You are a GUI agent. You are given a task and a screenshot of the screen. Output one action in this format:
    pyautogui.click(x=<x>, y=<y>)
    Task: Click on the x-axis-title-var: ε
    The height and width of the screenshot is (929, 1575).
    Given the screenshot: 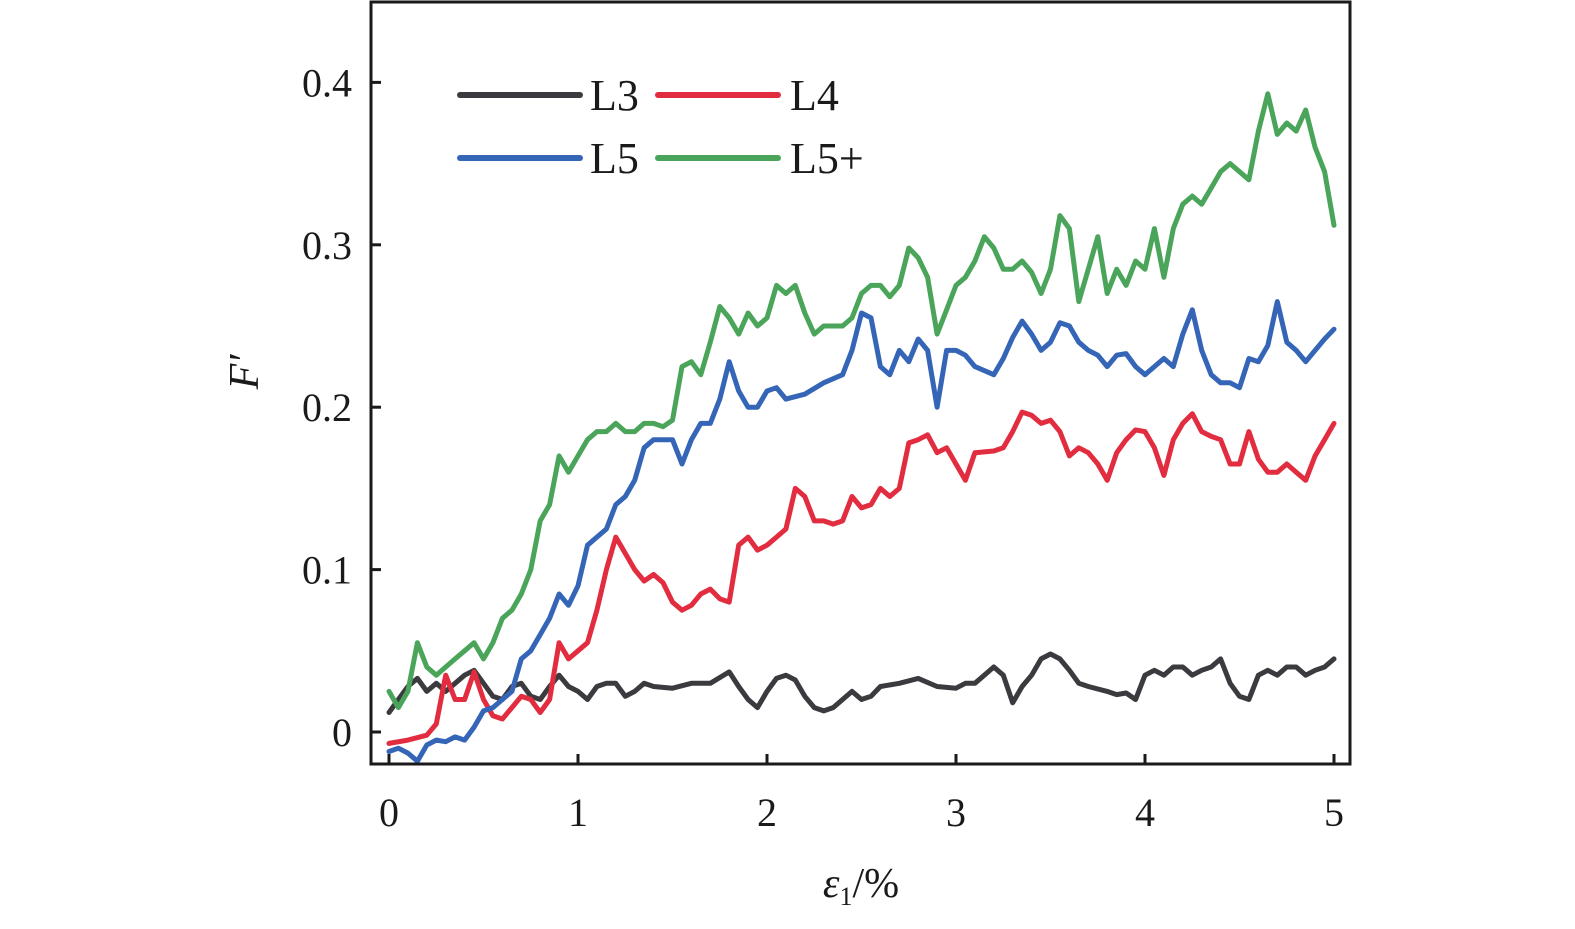 What is the action you would take?
    pyautogui.click(x=831, y=884)
    